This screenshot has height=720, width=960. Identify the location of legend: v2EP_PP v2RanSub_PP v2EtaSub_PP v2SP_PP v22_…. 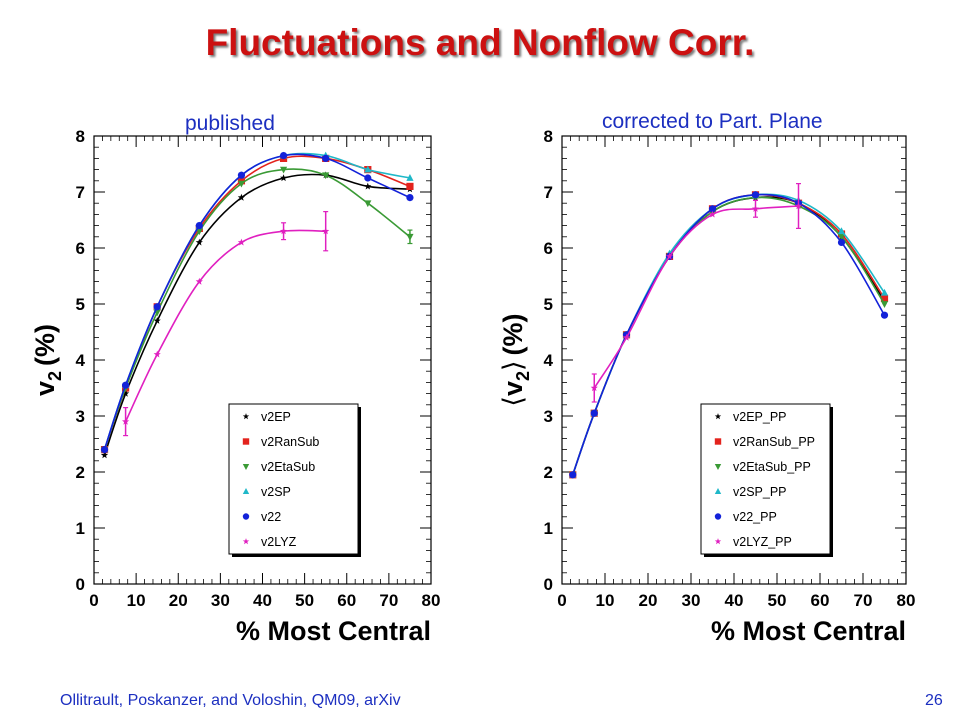
(766, 480).